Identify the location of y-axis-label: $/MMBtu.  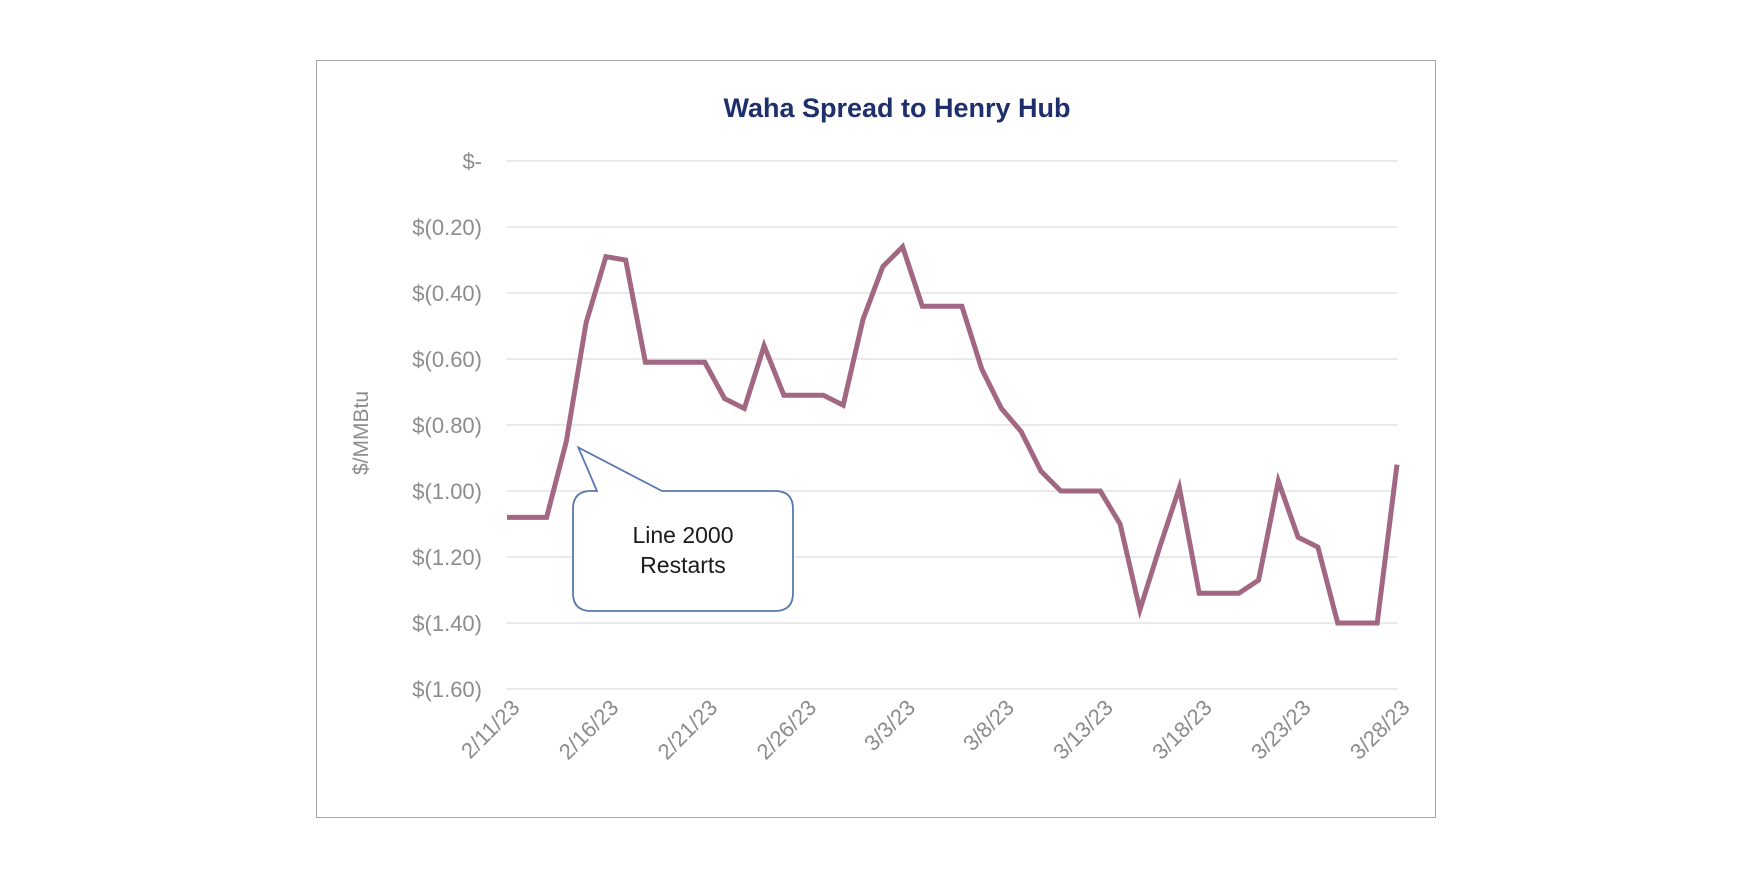
(361, 433).